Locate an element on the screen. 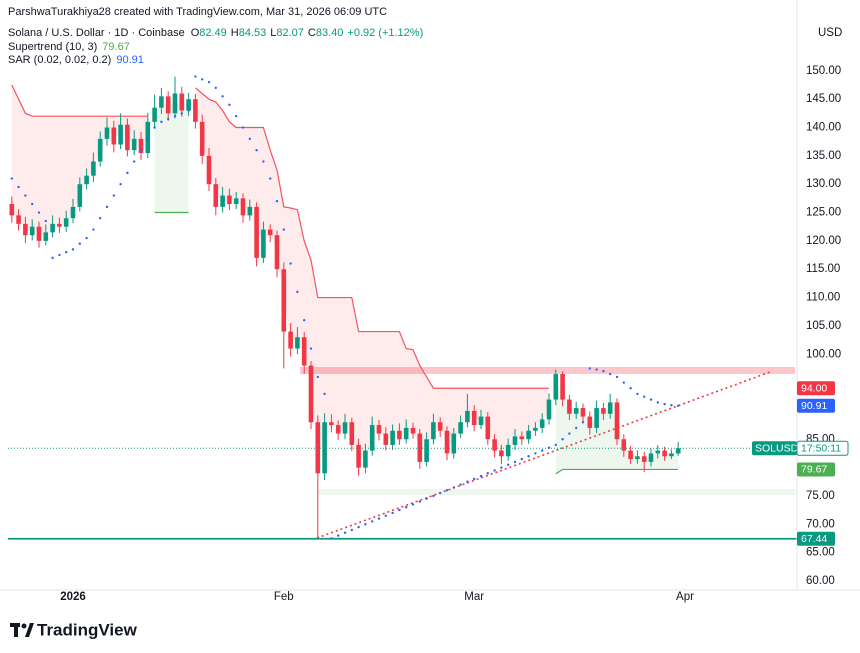  y-tick-label: 70.00 is located at coordinates (820, 524).